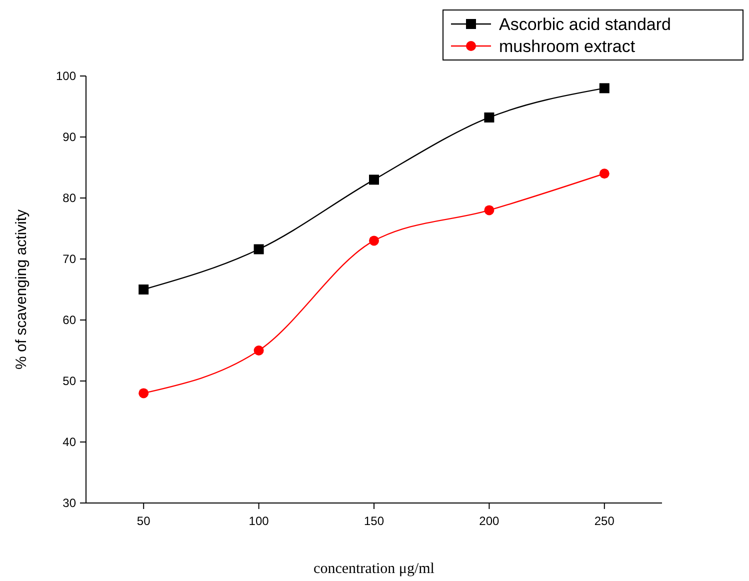  I want to click on y-tick-label: 40, so click(69, 442).